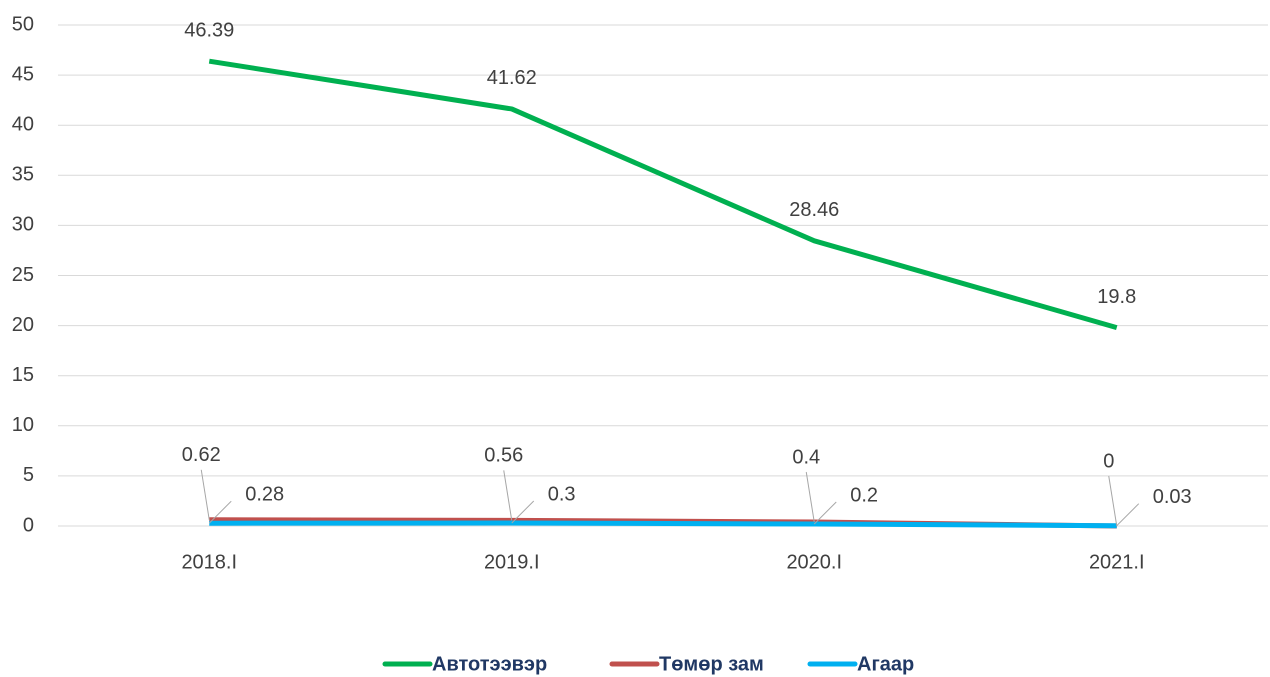  I want to click on y-tick-label: 35, so click(23, 175).